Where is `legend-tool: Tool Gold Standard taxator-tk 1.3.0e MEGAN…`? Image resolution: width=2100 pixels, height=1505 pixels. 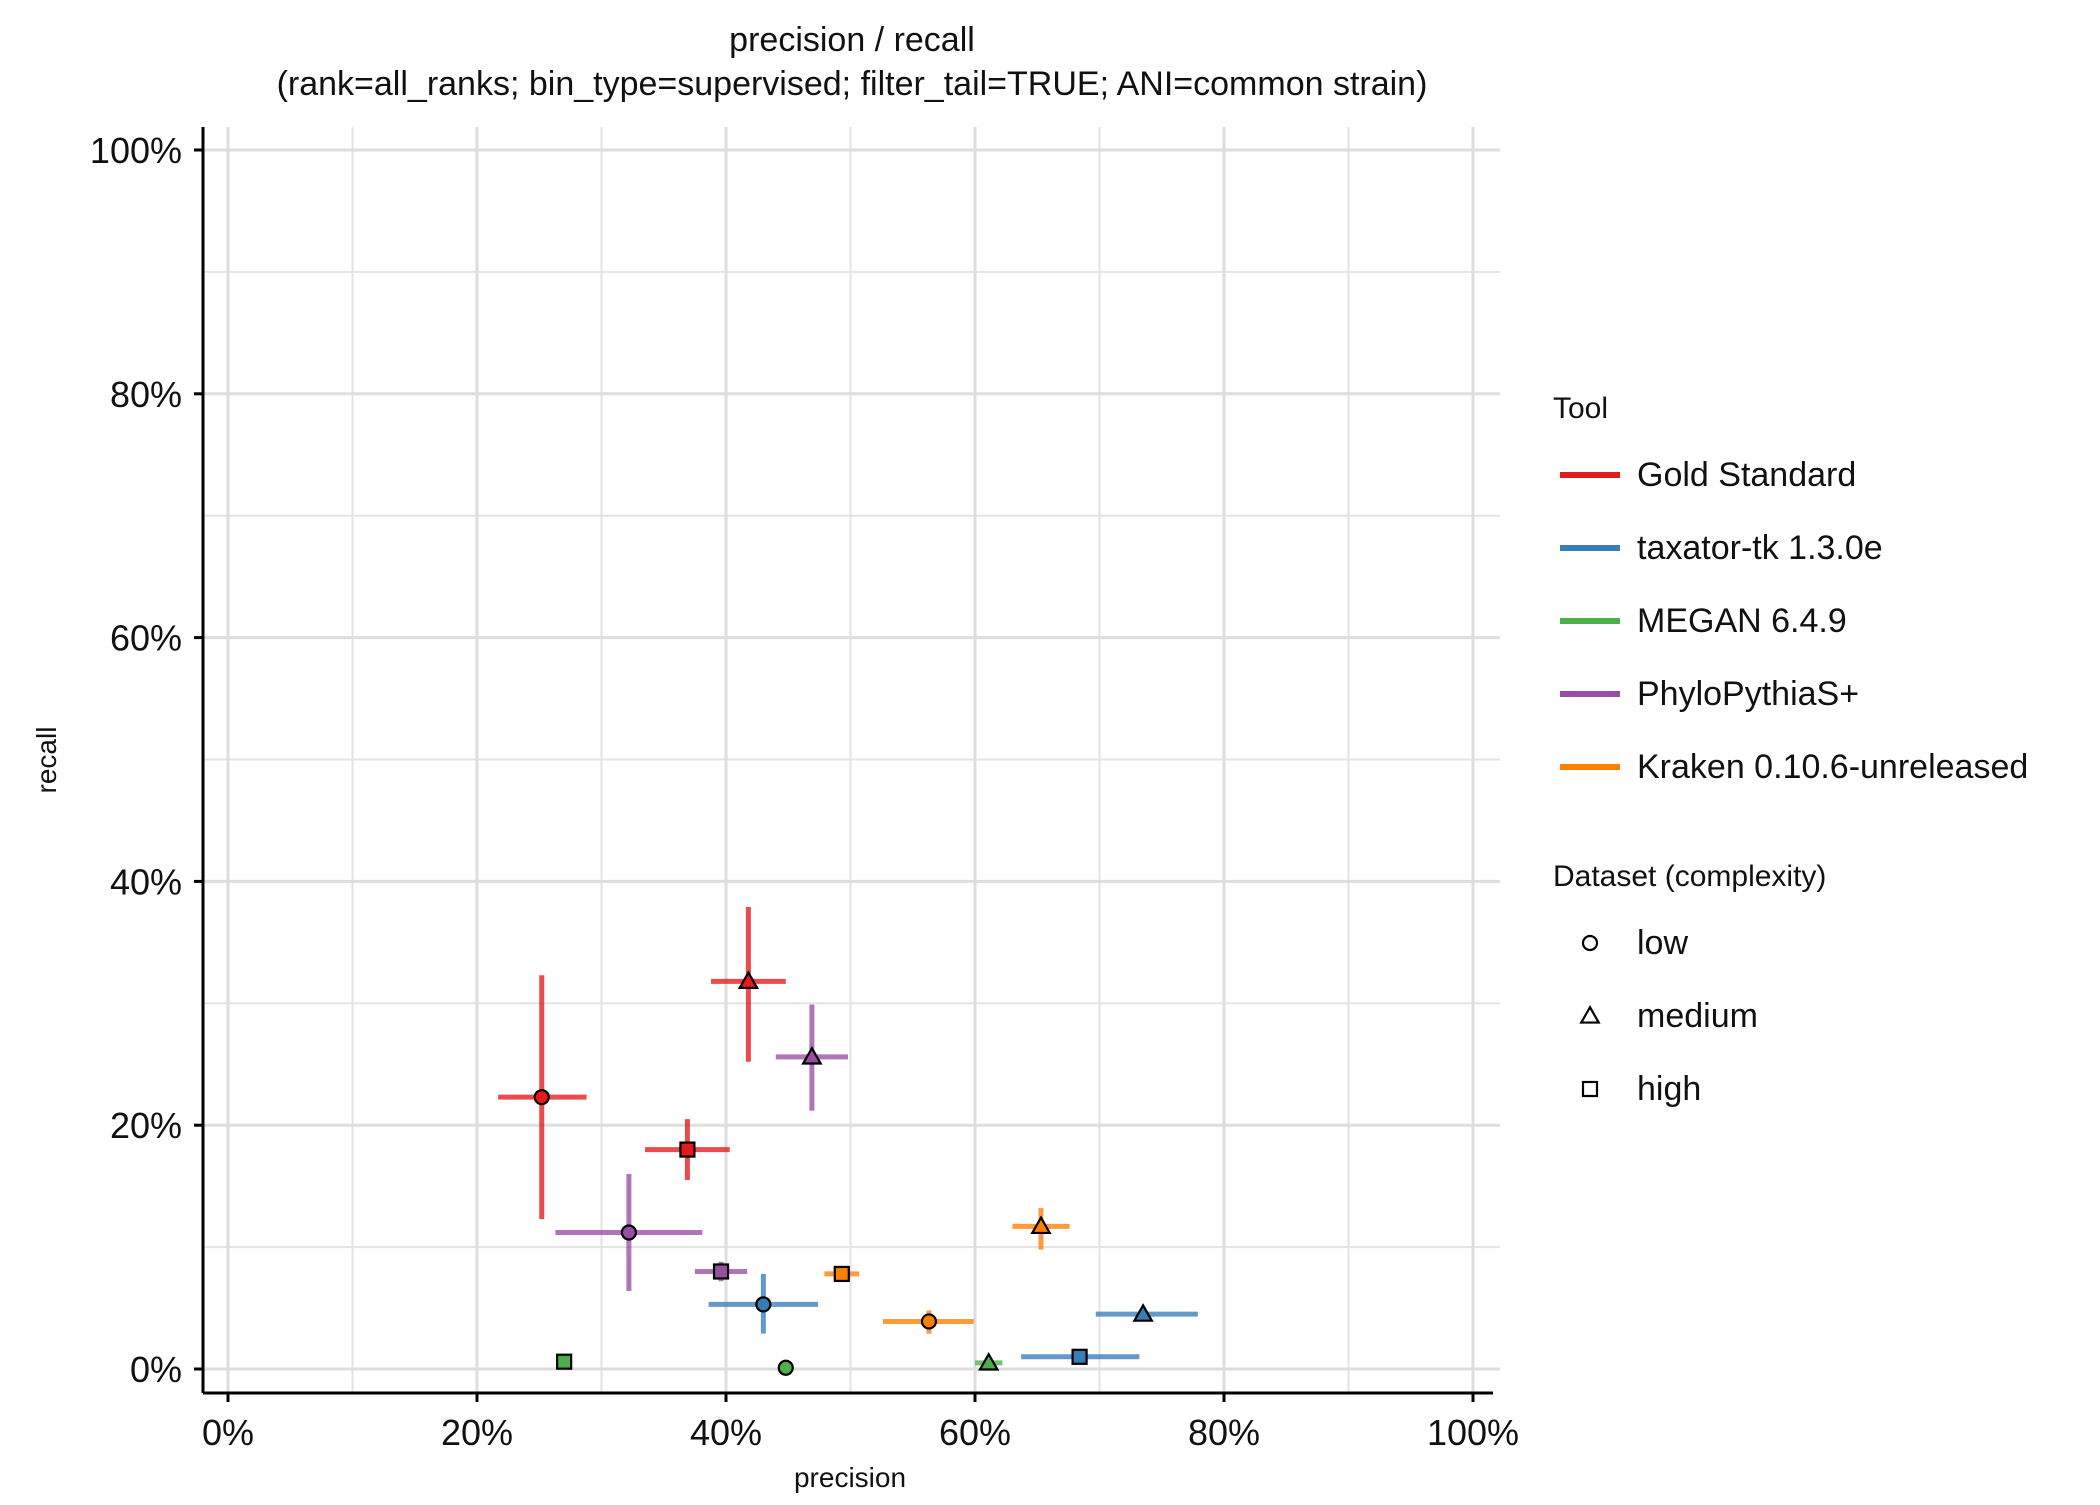
legend-tool: Tool Gold Standard taxator-tk 1.3.0e MEGAN… is located at coordinates (1790, 589).